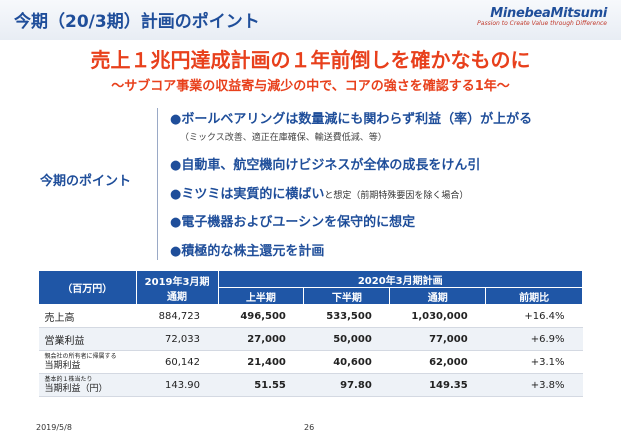 This screenshot has height=438, width=621. What do you see at coordinates (400, 279) in the screenshot?
I see `plan-header: 2020年3月期計画` at bounding box center [400, 279].